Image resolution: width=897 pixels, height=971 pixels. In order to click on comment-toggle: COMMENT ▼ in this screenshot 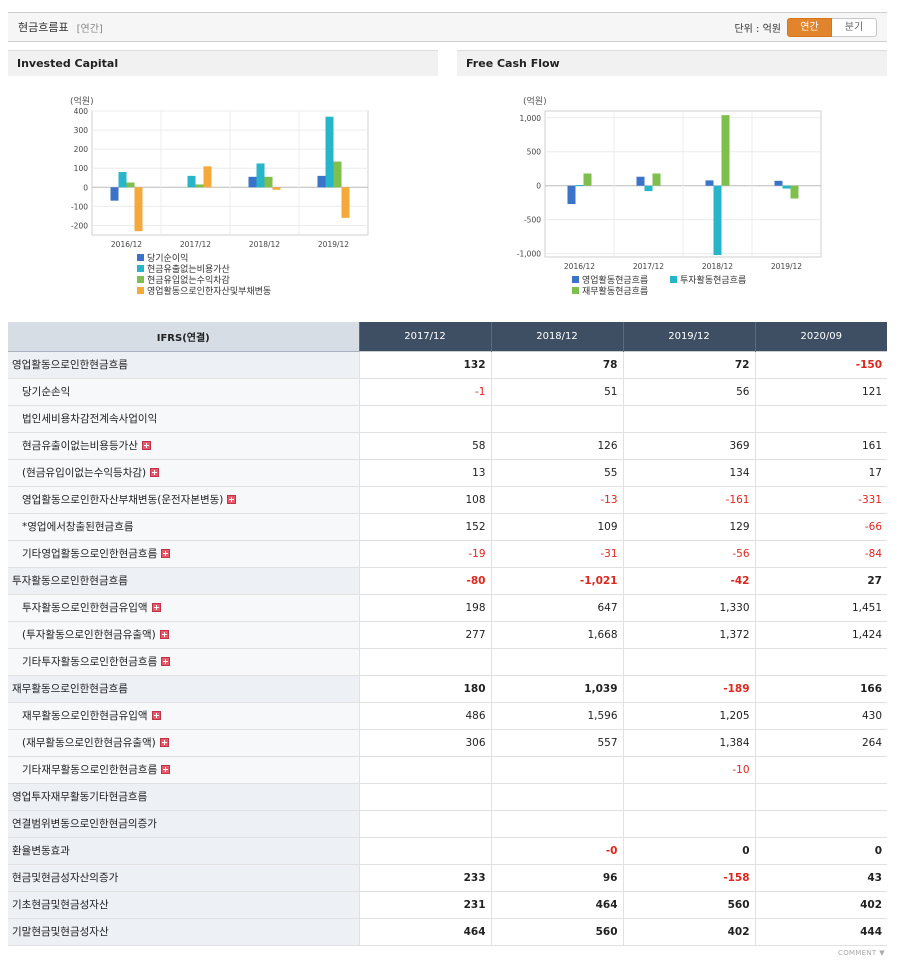, I will do `click(861, 952)`.